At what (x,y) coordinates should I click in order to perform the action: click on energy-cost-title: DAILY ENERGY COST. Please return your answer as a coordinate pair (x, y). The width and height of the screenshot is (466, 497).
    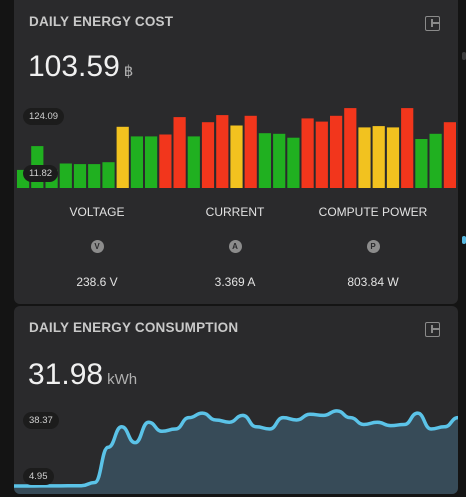
    Looking at the image, I should click on (101, 21).